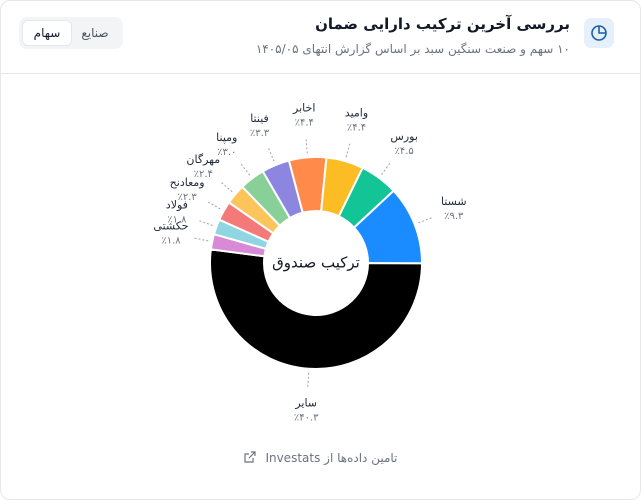 The image size is (641, 500). What do you see at coordinates (203, 159) in the screenshot?
I see `segment-label: مهرگان` at bounding box center [203, 159].